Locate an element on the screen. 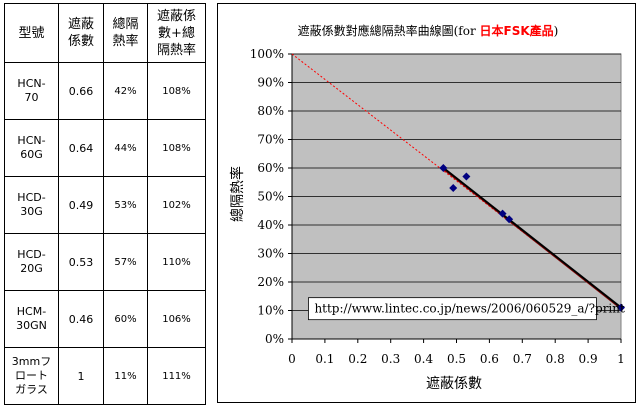 This screenshot has width=640, height=408. header-shading-coef-text: 遮蔽 係數 is located at coordinates (80, 33).